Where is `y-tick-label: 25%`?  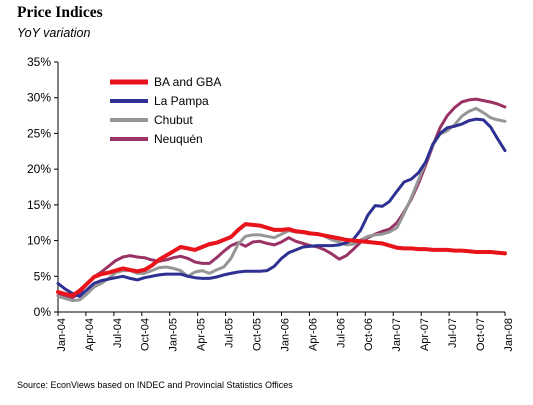 y-tick-label: 25% is located at coordinates (39, 133).